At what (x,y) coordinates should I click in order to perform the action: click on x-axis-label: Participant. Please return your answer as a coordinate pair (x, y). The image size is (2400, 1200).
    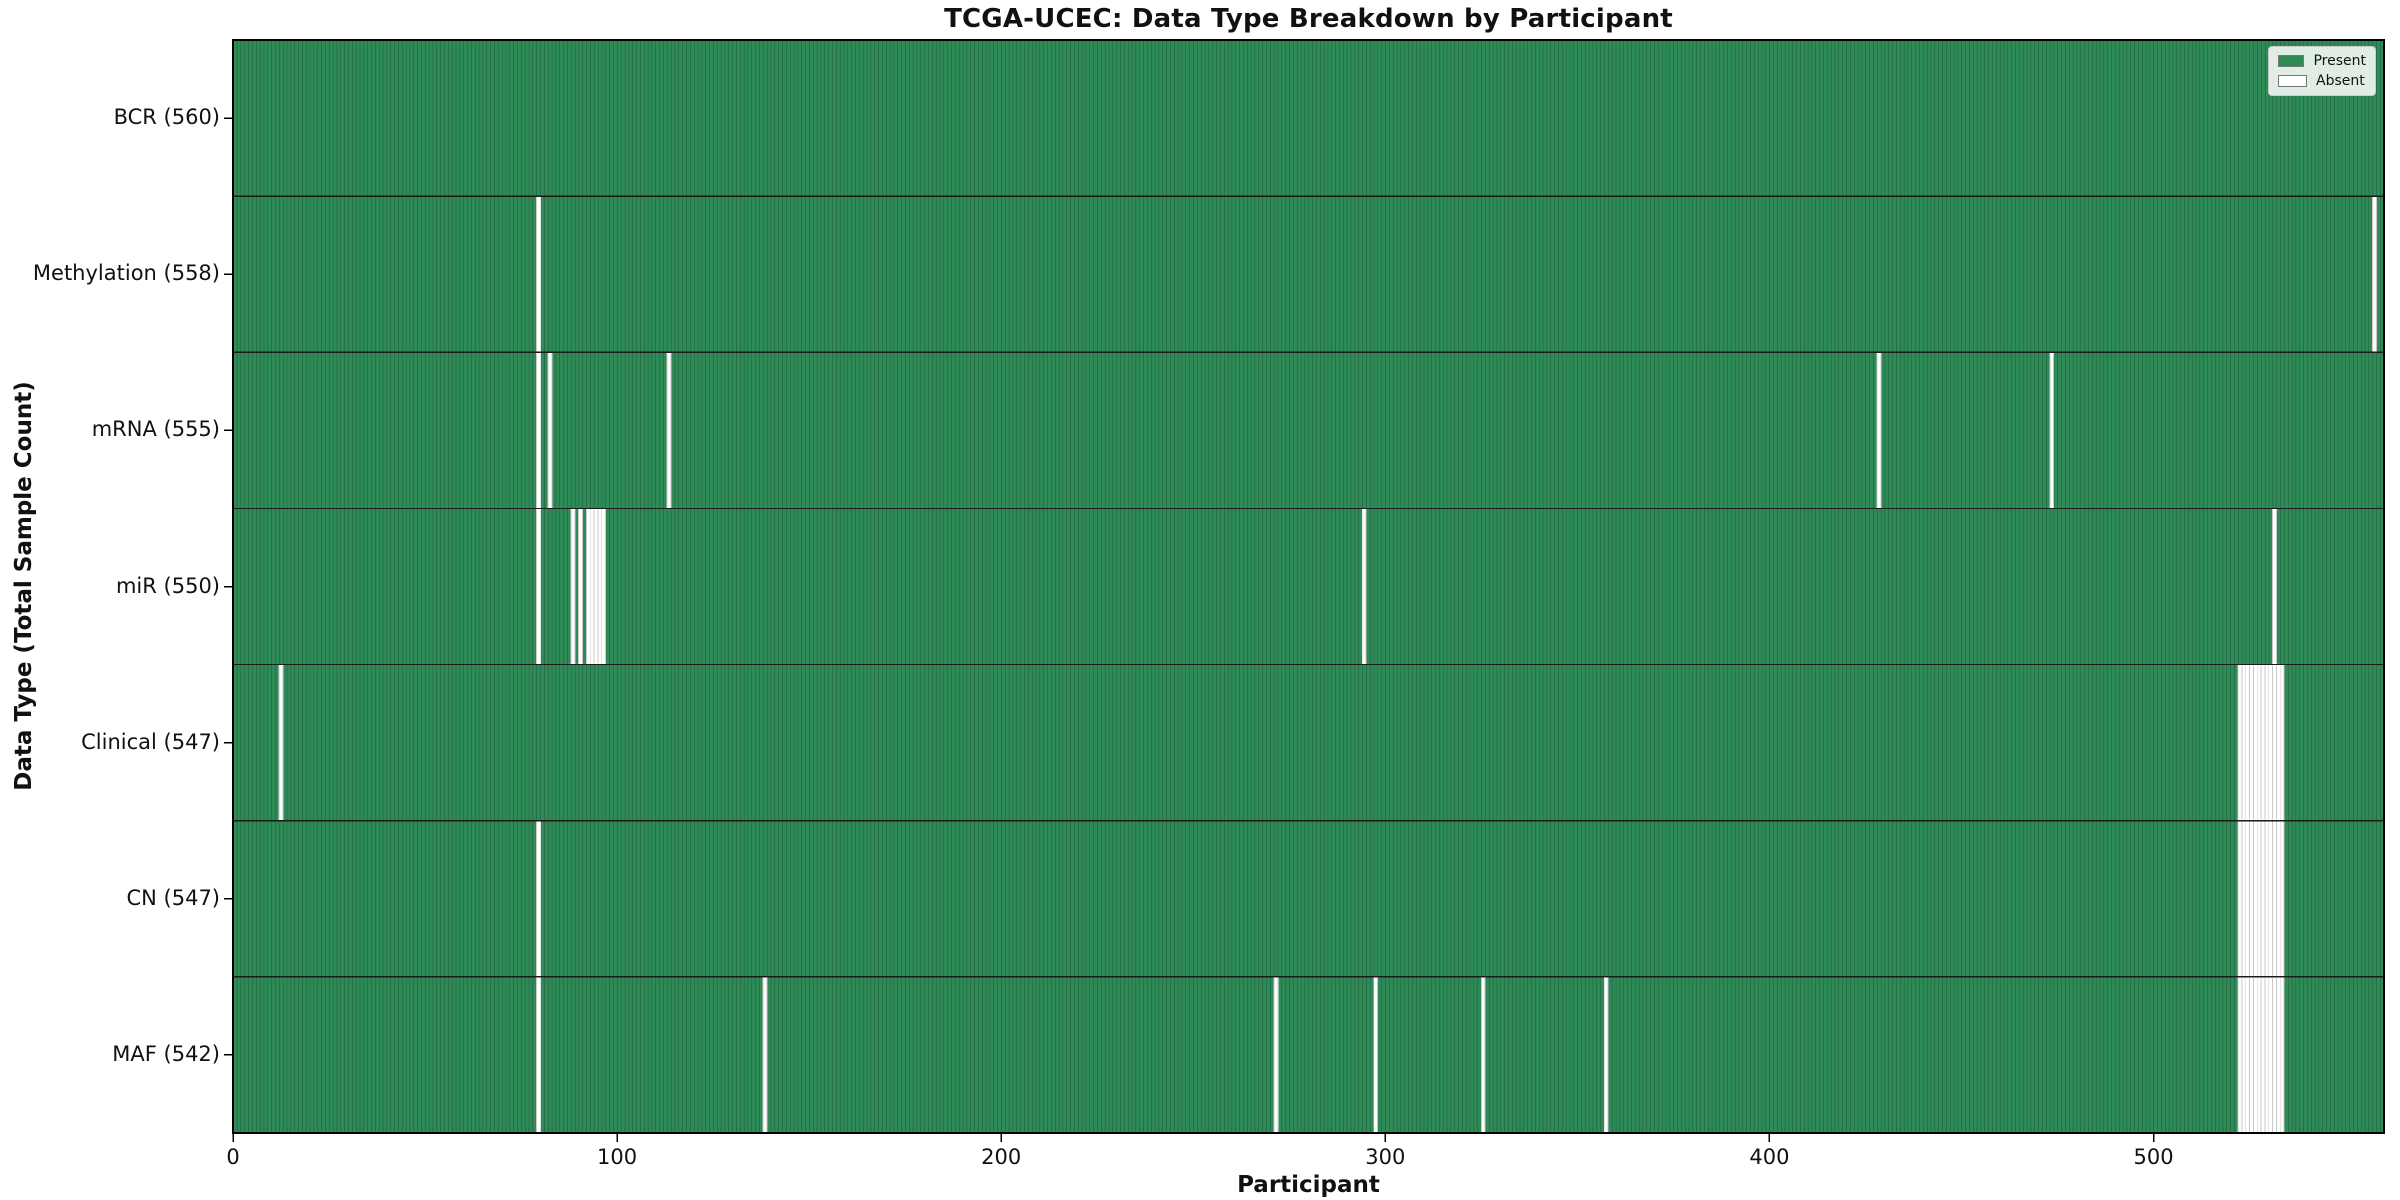
    Looking at the image, I should click on (1308, 1185).